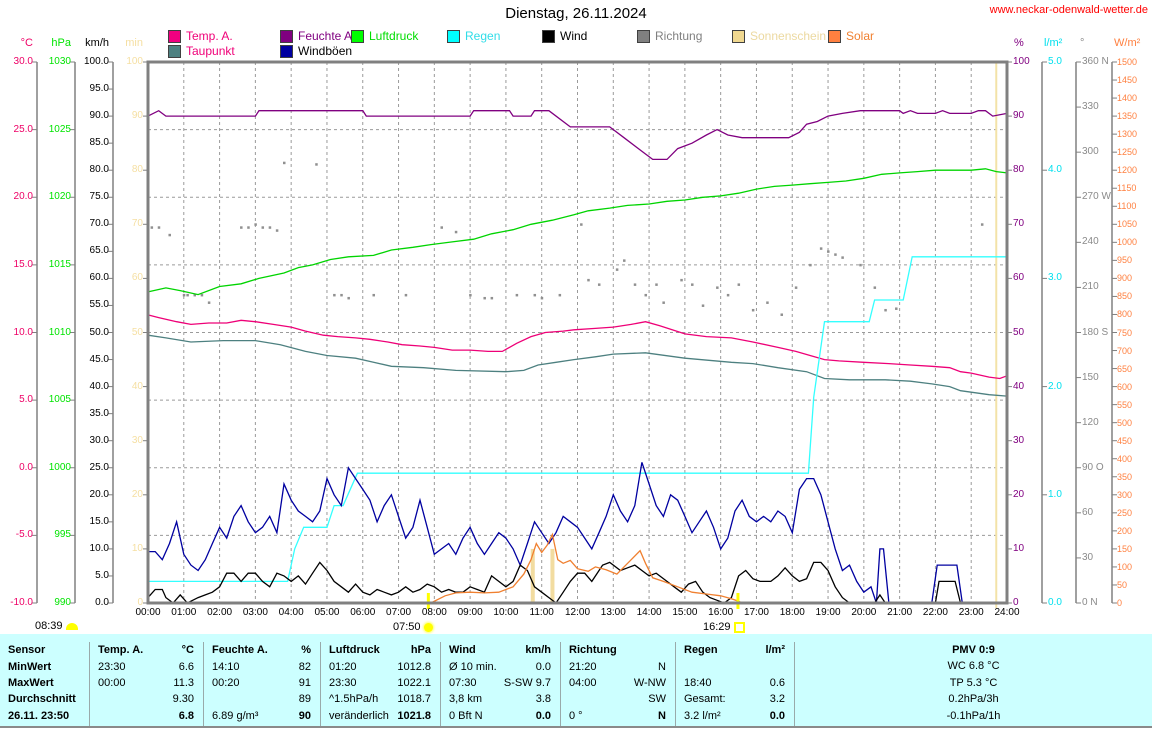  What do you see at coordinates (1082, 43) in the screenshot?
I see `axis-unit-°: °` at bounding box center [1082, 43].